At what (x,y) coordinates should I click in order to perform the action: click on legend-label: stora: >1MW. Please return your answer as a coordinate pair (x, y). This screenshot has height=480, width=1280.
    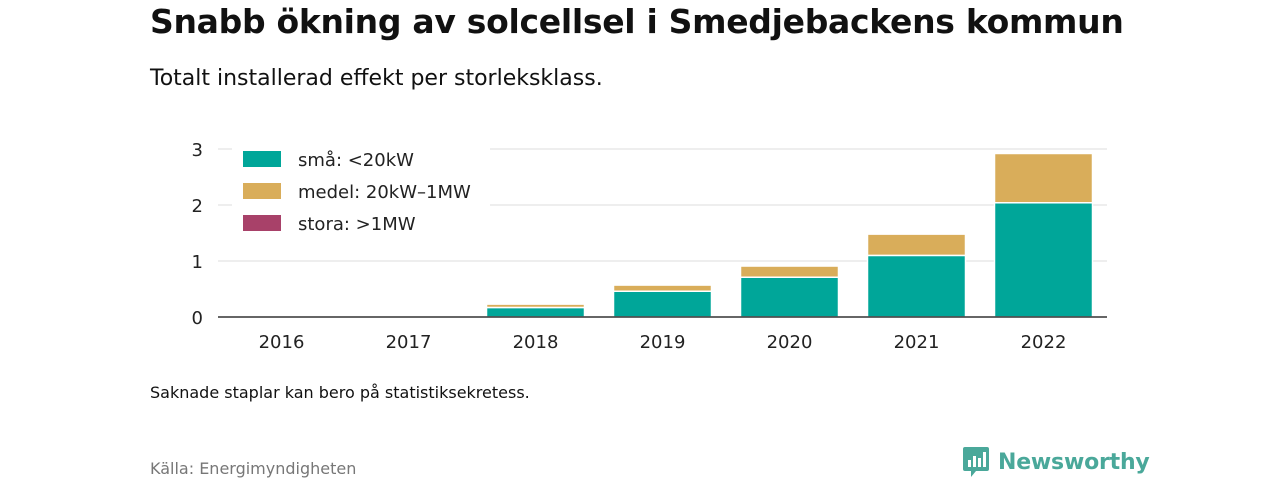
    Looking at the image, I should click on (357, 224).